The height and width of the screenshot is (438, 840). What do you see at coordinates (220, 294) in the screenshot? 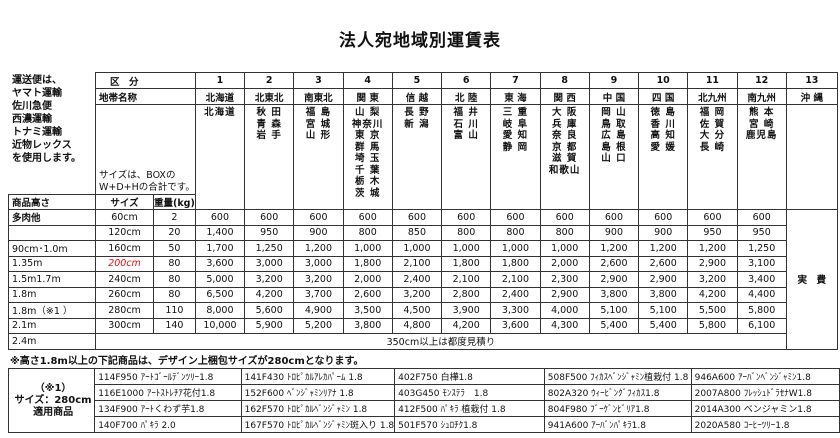
I see `price-cell: 6,500` at bounding box center [220, 294].